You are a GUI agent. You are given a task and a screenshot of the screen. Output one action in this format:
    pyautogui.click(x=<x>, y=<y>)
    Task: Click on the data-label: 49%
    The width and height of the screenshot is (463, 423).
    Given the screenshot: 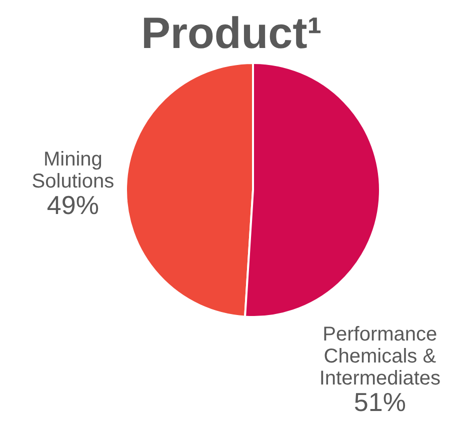 What is the action you would take?
    pyautogui.click(x=72, y=205)
    